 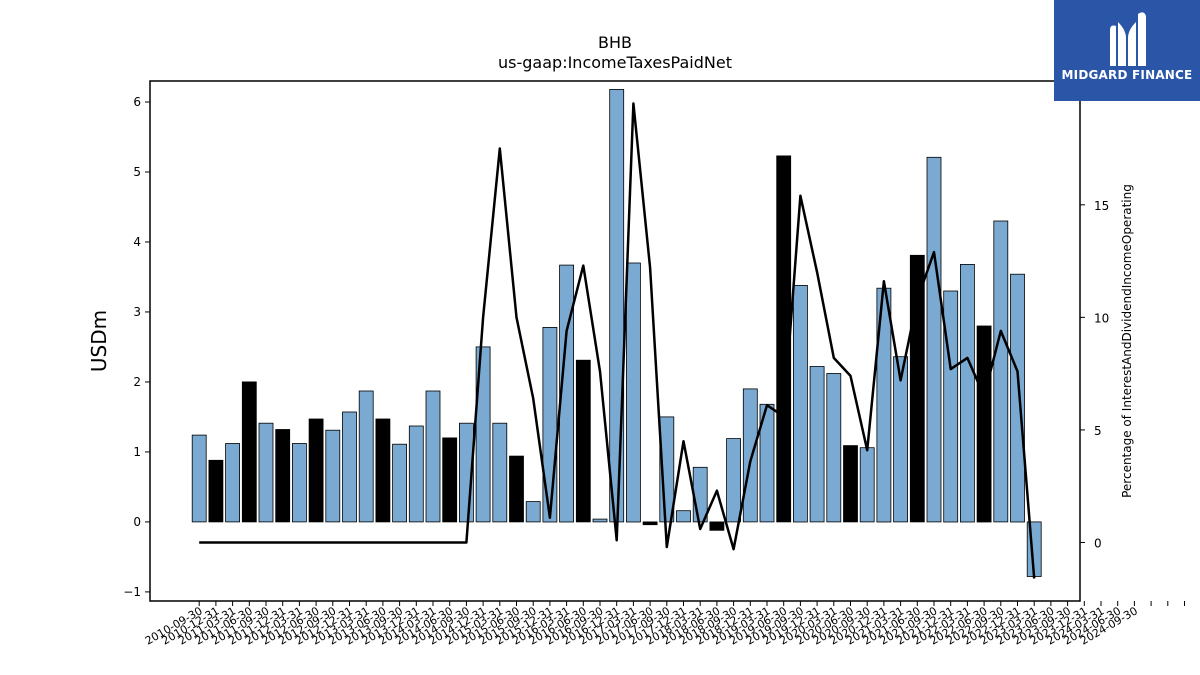 I want to click on chart-subtitle: us-gaap:IncomeTaxesPaidNet, so click(x=615, y=62).